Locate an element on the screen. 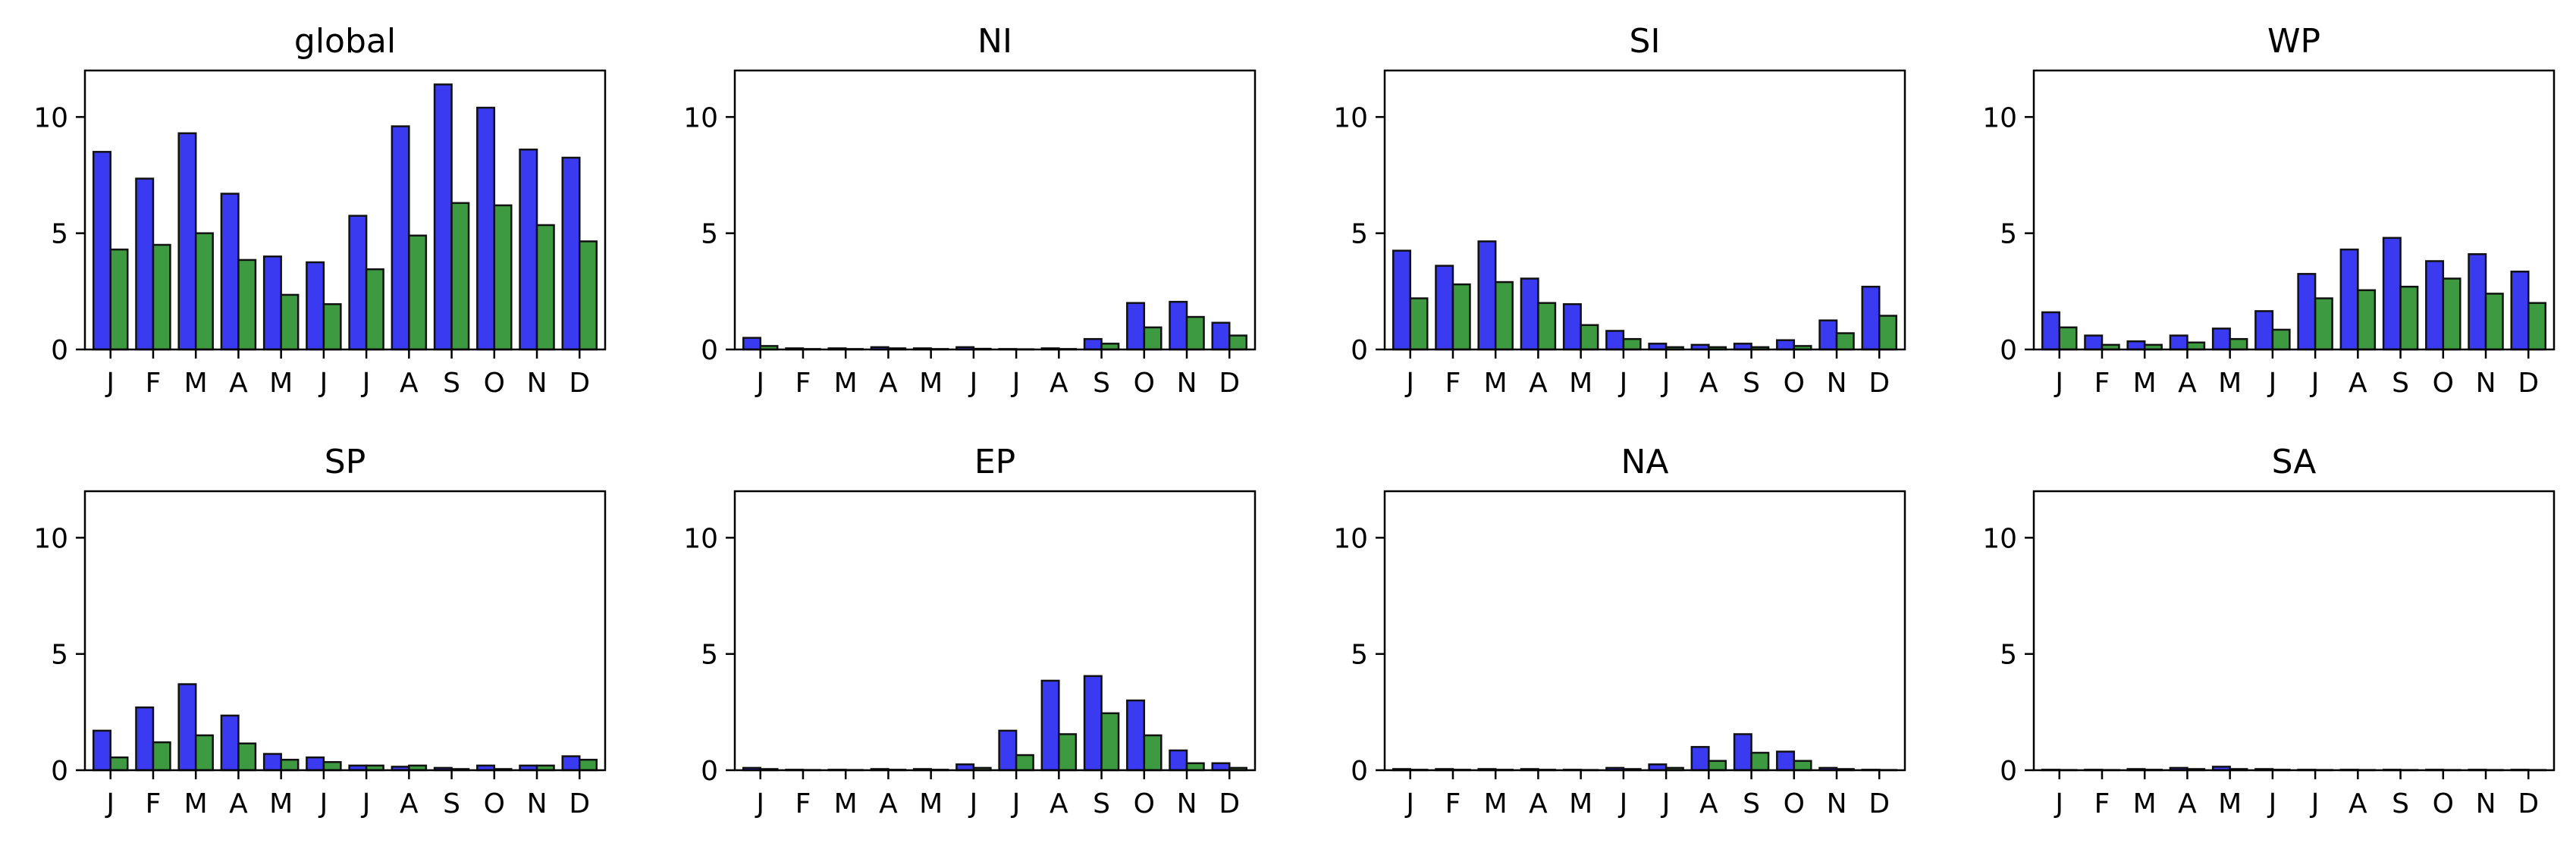  xtick-label-global-5: J is located at coordinates (323, 383).